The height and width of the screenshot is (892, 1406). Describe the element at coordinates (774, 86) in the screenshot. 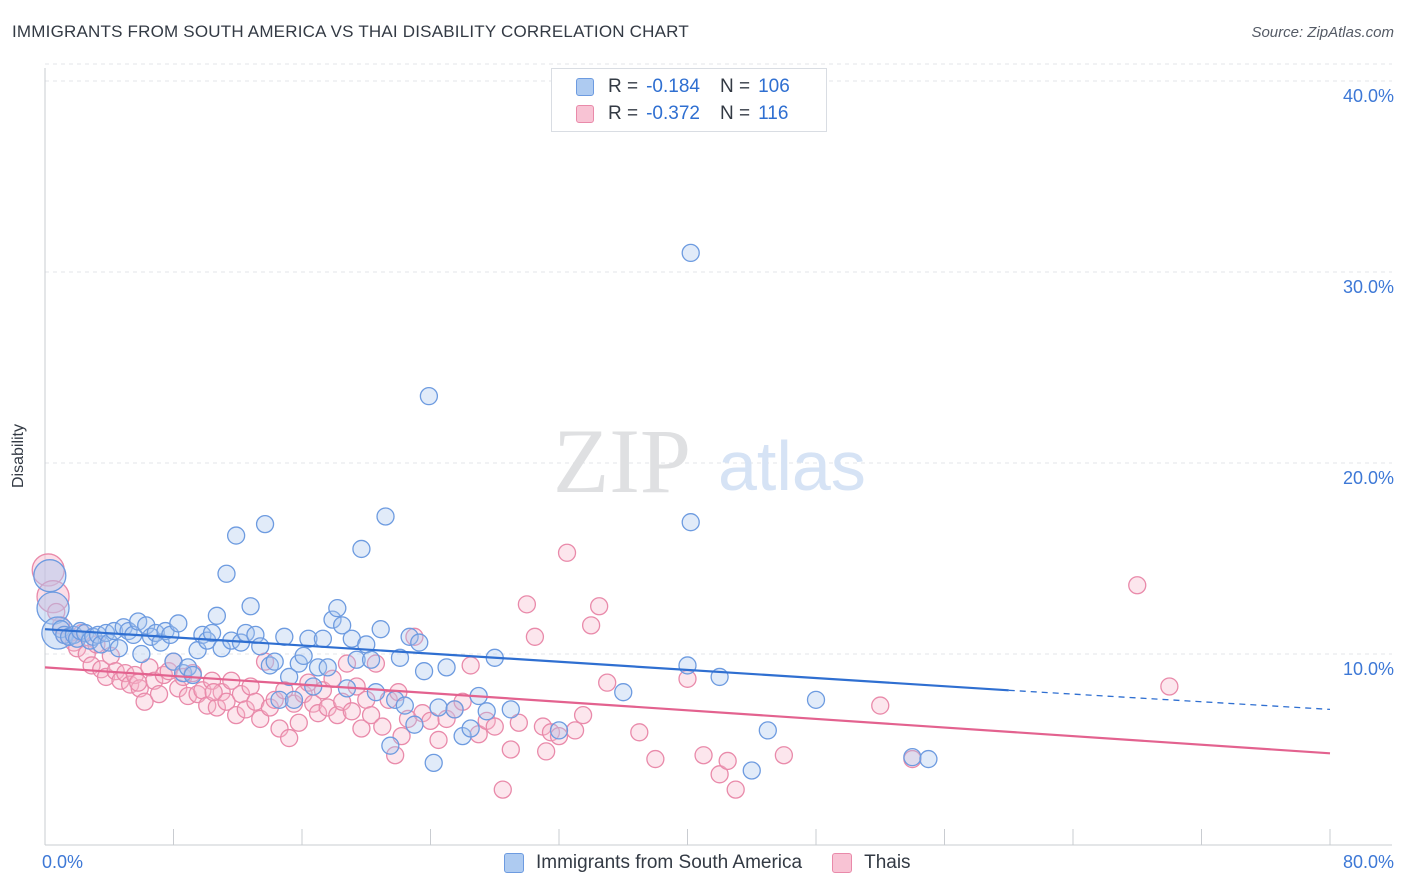

I see `legend-n-value: 106` at that location.